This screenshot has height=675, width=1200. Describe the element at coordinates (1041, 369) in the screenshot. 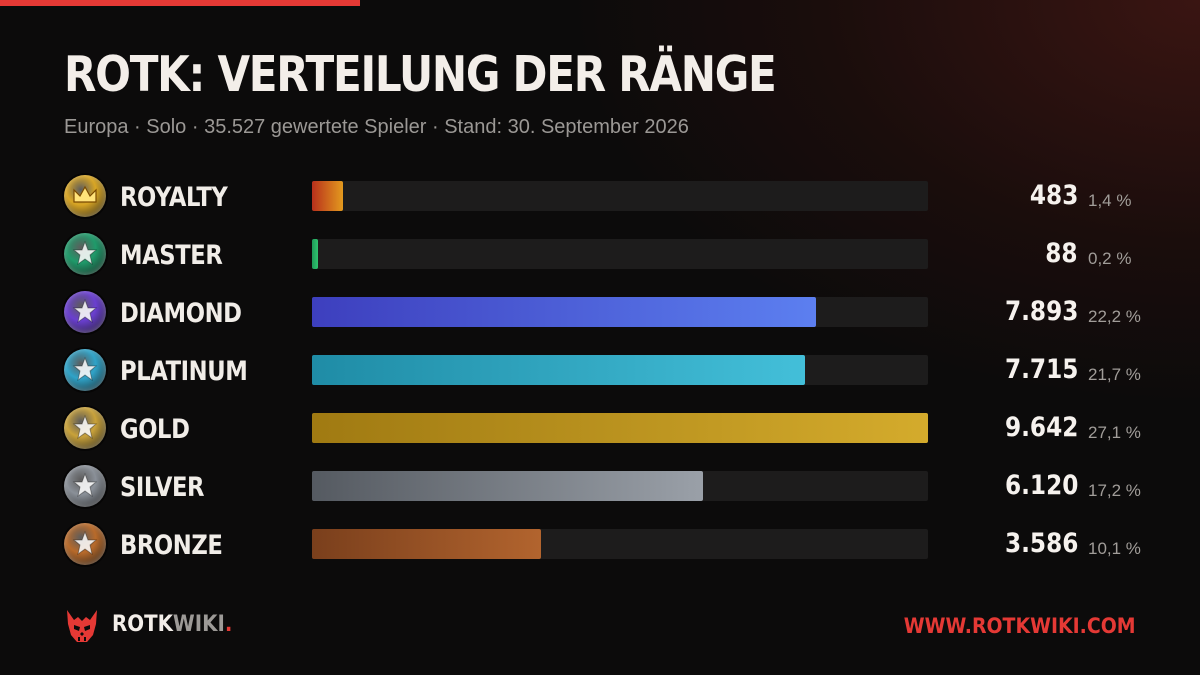

I see `count-label-platinum: 7.715` at that location.